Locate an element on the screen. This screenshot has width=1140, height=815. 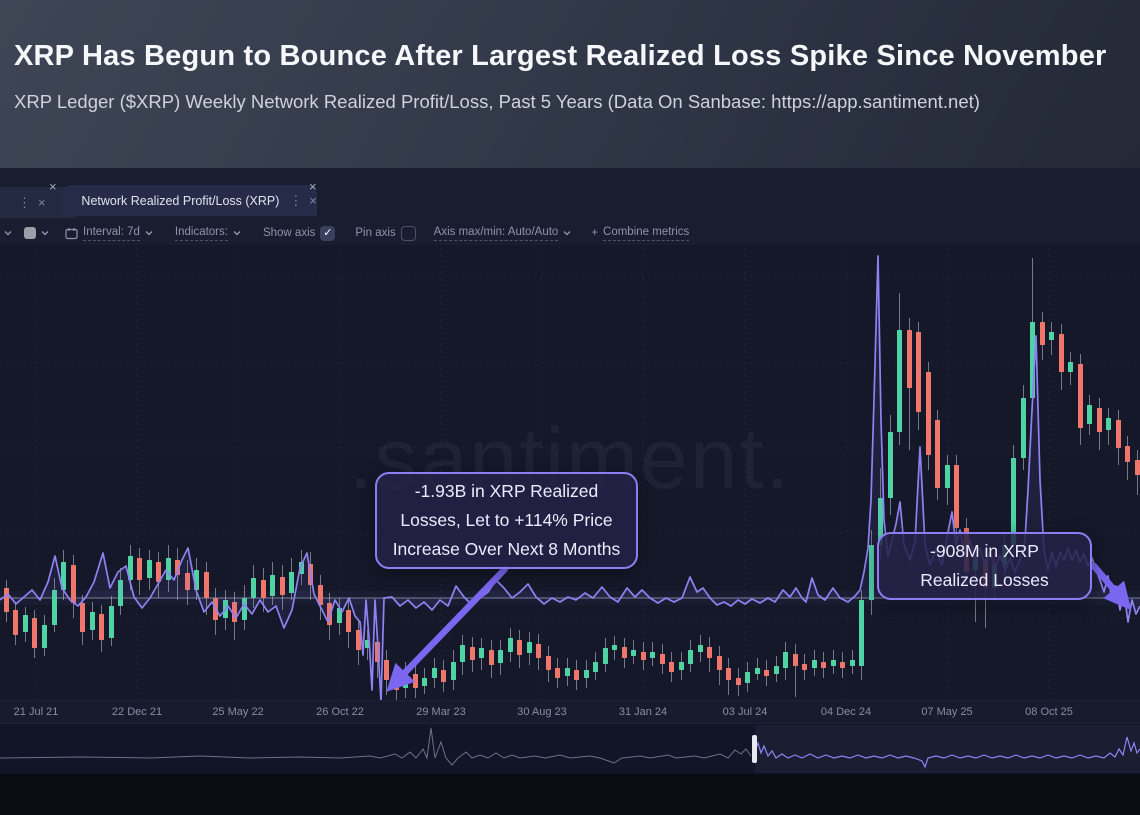
x-axis-label: 04 Dec 24 is located at coordinates (846, 712).